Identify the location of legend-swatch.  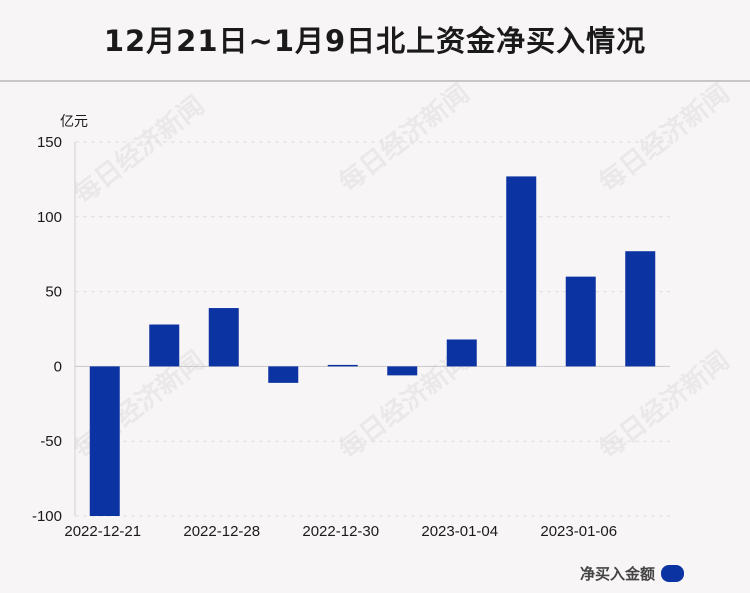
(672, 573).